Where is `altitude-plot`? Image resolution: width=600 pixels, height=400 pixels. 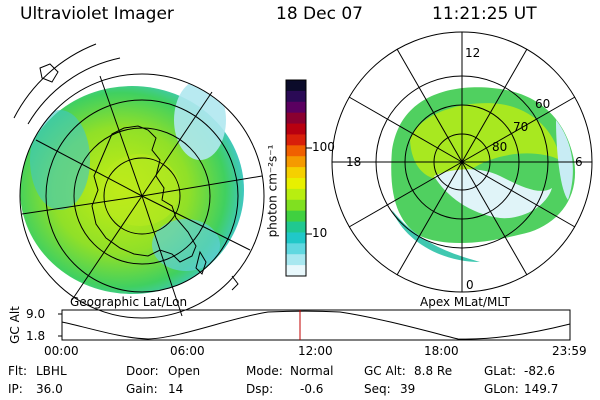 altitude-plot is located at coordinates (314, 325).